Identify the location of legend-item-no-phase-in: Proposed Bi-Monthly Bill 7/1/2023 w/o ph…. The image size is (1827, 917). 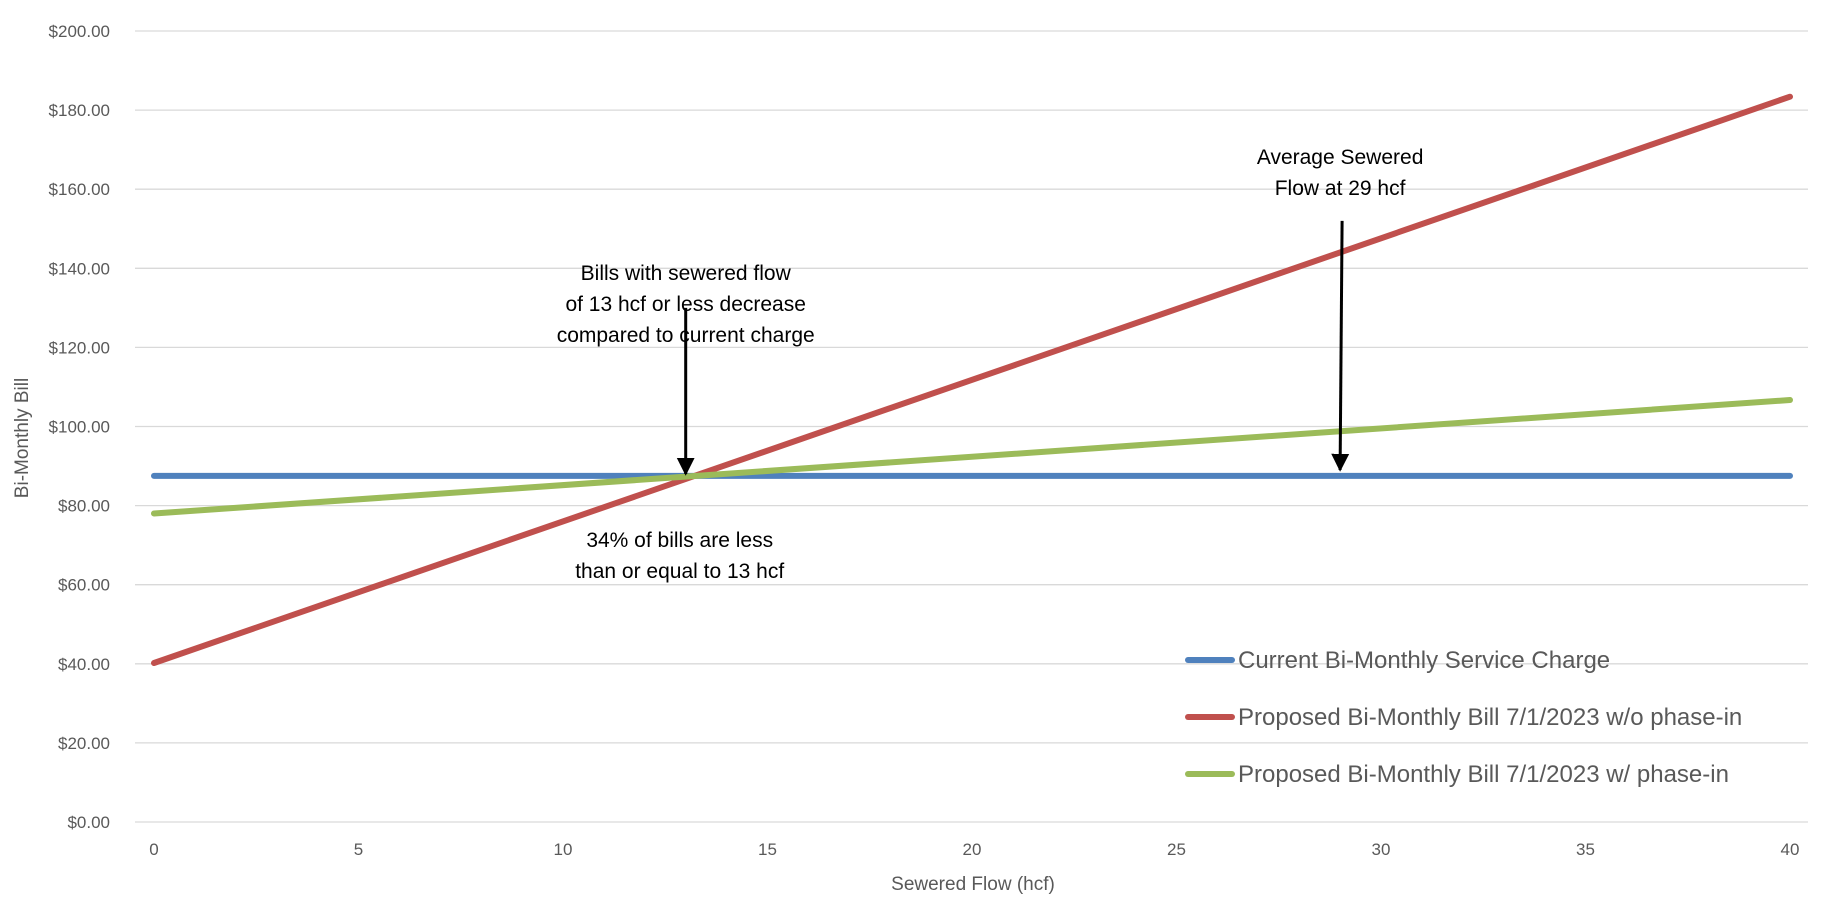
(1490, 717).